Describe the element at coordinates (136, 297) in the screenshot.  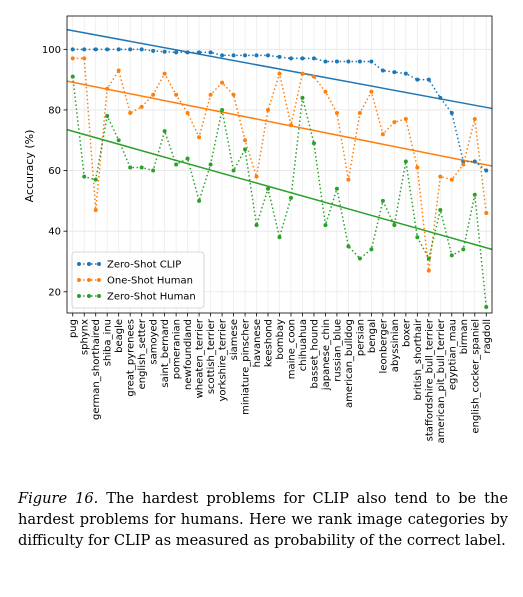
I see `legend-item: Zero-Shot Human` at that location.